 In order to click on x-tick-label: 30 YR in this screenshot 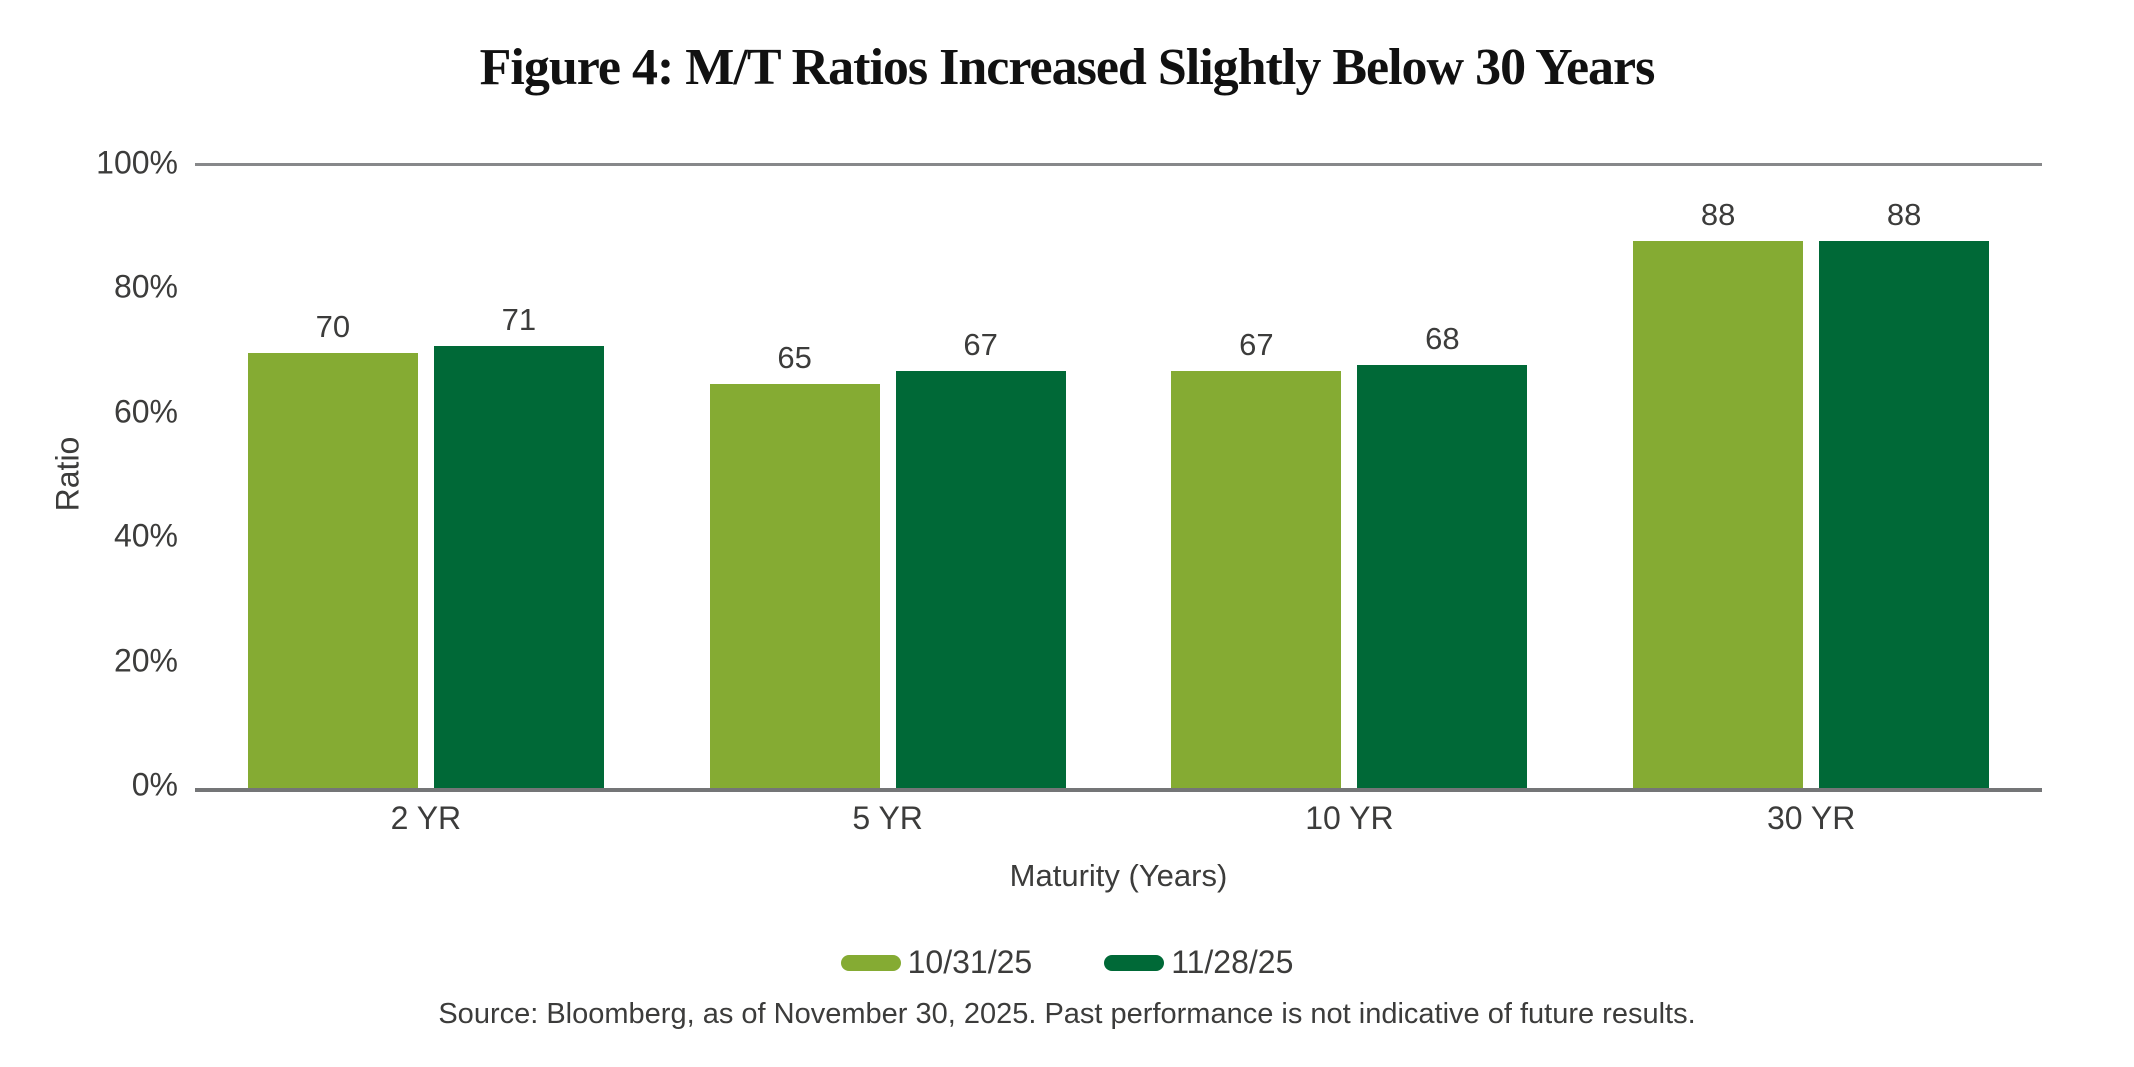, I will do `click(1811, 818)`.